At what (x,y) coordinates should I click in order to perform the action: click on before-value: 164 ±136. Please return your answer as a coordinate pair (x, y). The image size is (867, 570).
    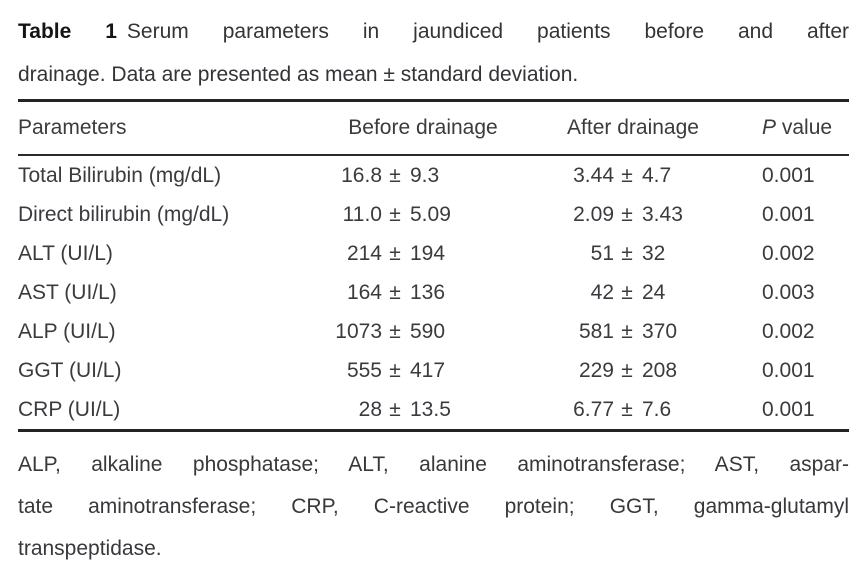
    Looking at the image, I should click on (381, 293).